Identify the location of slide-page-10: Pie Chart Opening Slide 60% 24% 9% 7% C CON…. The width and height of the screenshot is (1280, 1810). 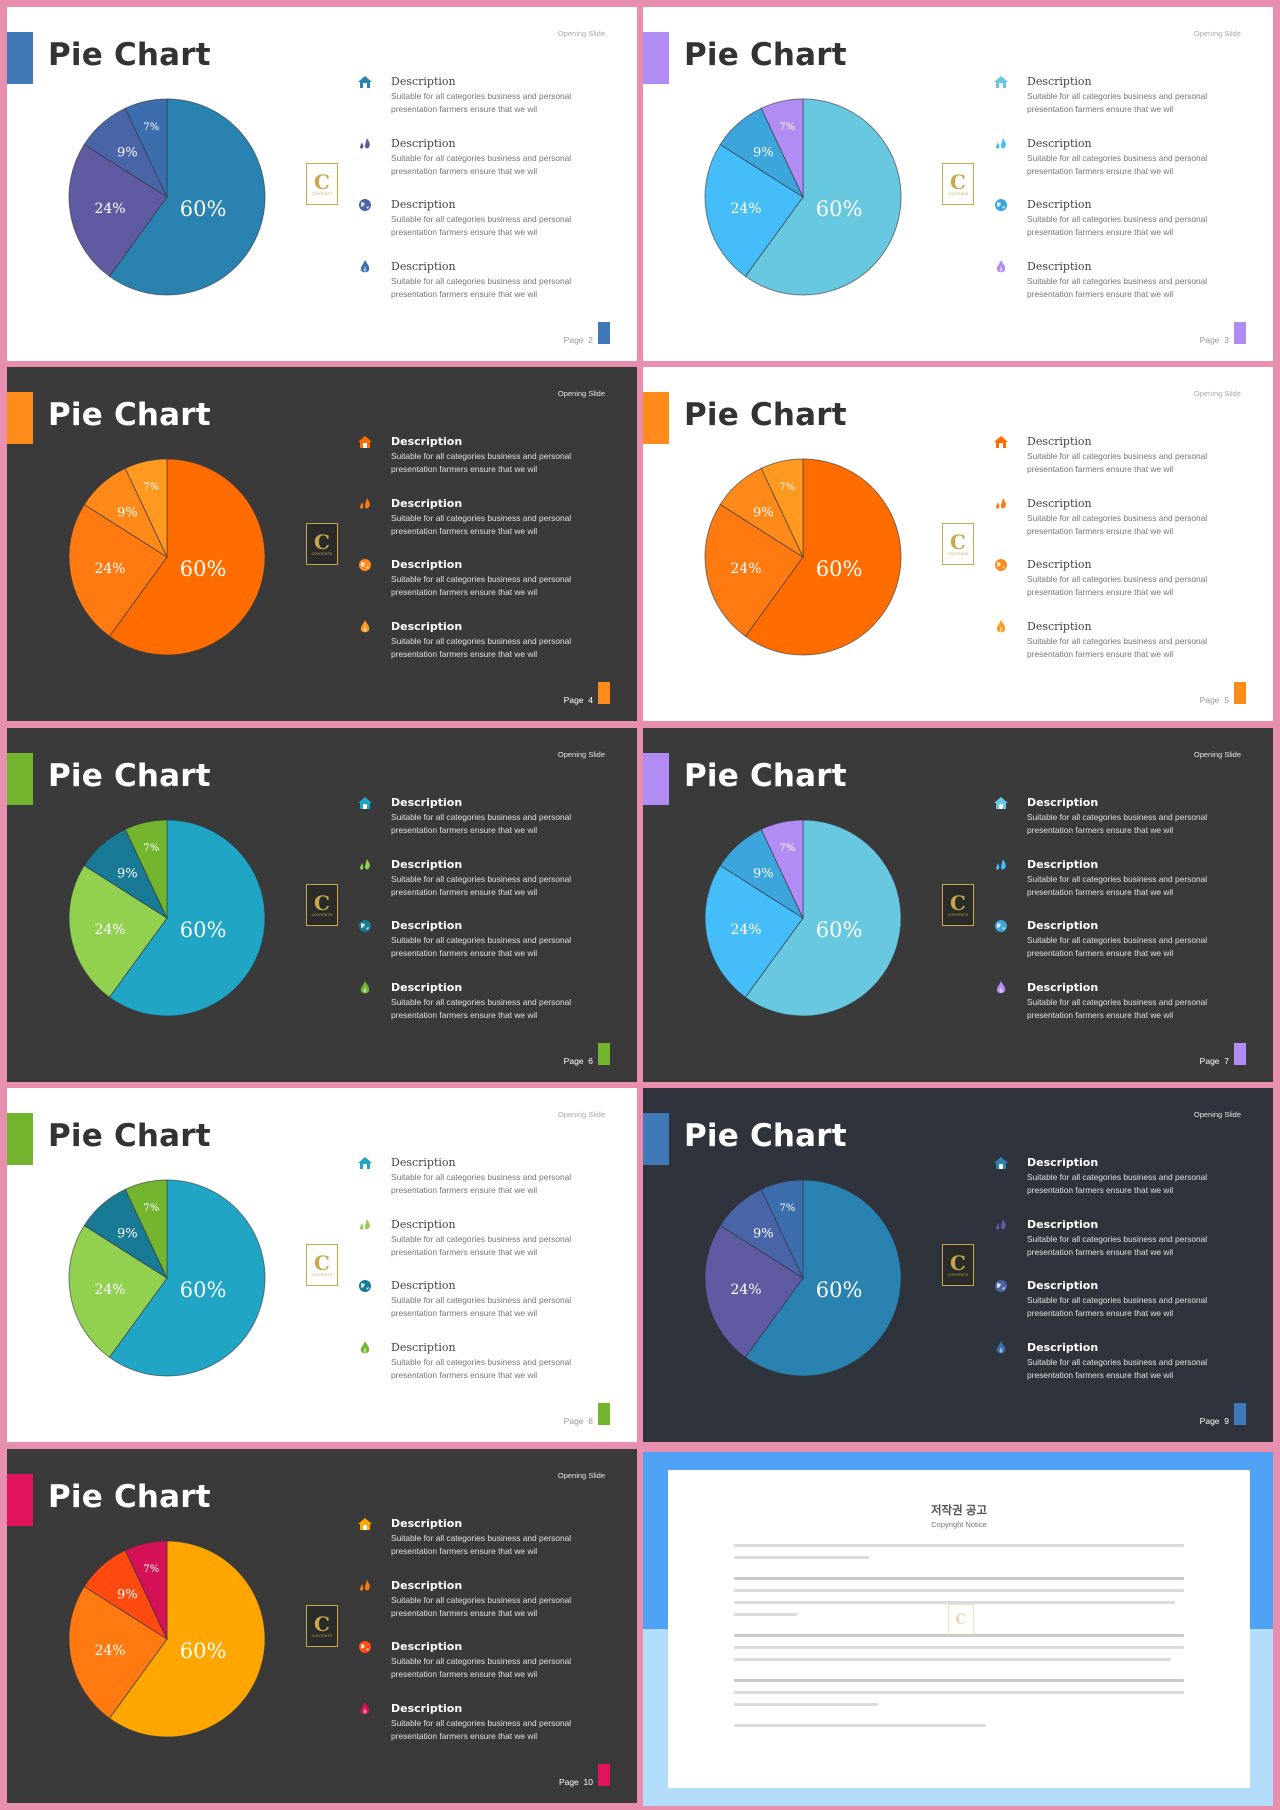
(322, 1626).